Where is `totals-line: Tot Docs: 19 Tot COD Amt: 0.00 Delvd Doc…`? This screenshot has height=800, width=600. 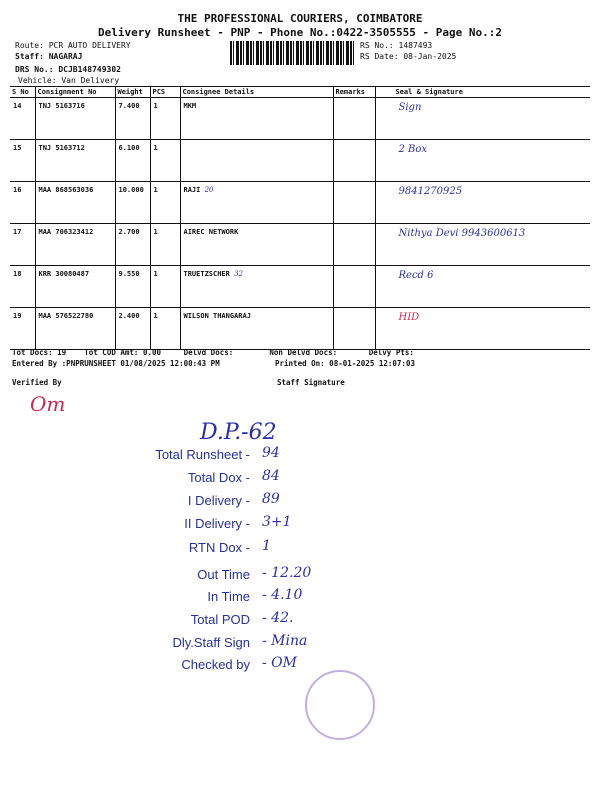
totals-line: Tot Docs: 19 Tot COD Amt: 0.00 Delvd Doc… is located at coordinates (213, 352).